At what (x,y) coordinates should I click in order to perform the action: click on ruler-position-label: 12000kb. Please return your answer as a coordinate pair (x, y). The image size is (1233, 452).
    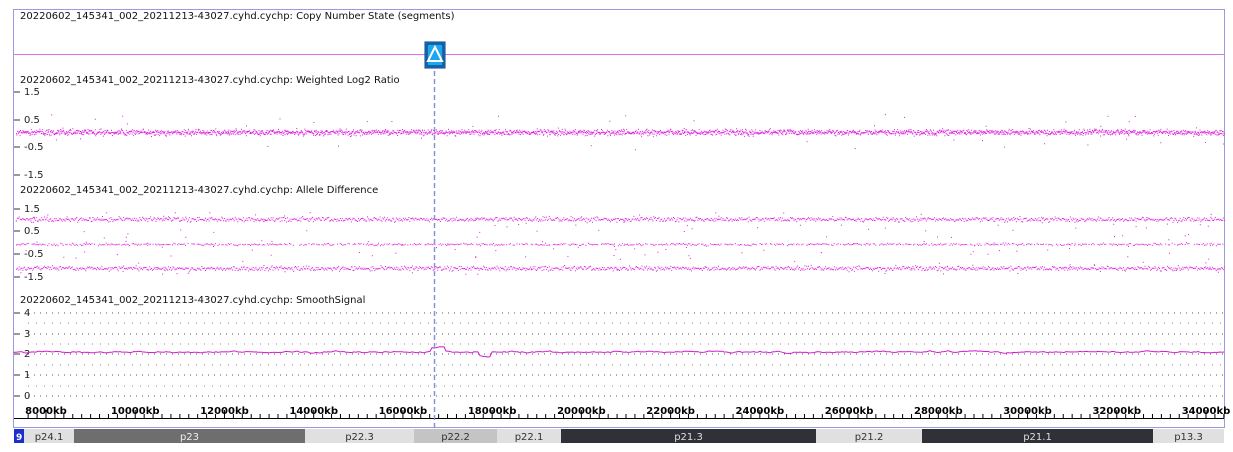
    Looking at the image, I should click on (224, 411).